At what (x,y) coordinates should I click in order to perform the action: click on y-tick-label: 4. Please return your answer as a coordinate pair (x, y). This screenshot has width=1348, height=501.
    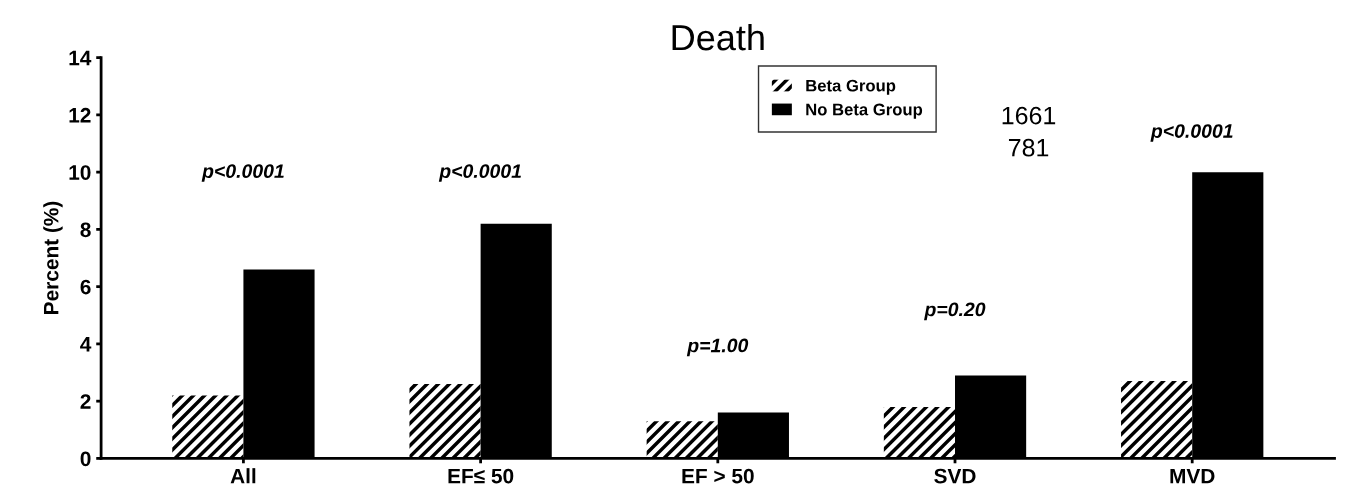
    Looking at the image, I should click on (86, 344).